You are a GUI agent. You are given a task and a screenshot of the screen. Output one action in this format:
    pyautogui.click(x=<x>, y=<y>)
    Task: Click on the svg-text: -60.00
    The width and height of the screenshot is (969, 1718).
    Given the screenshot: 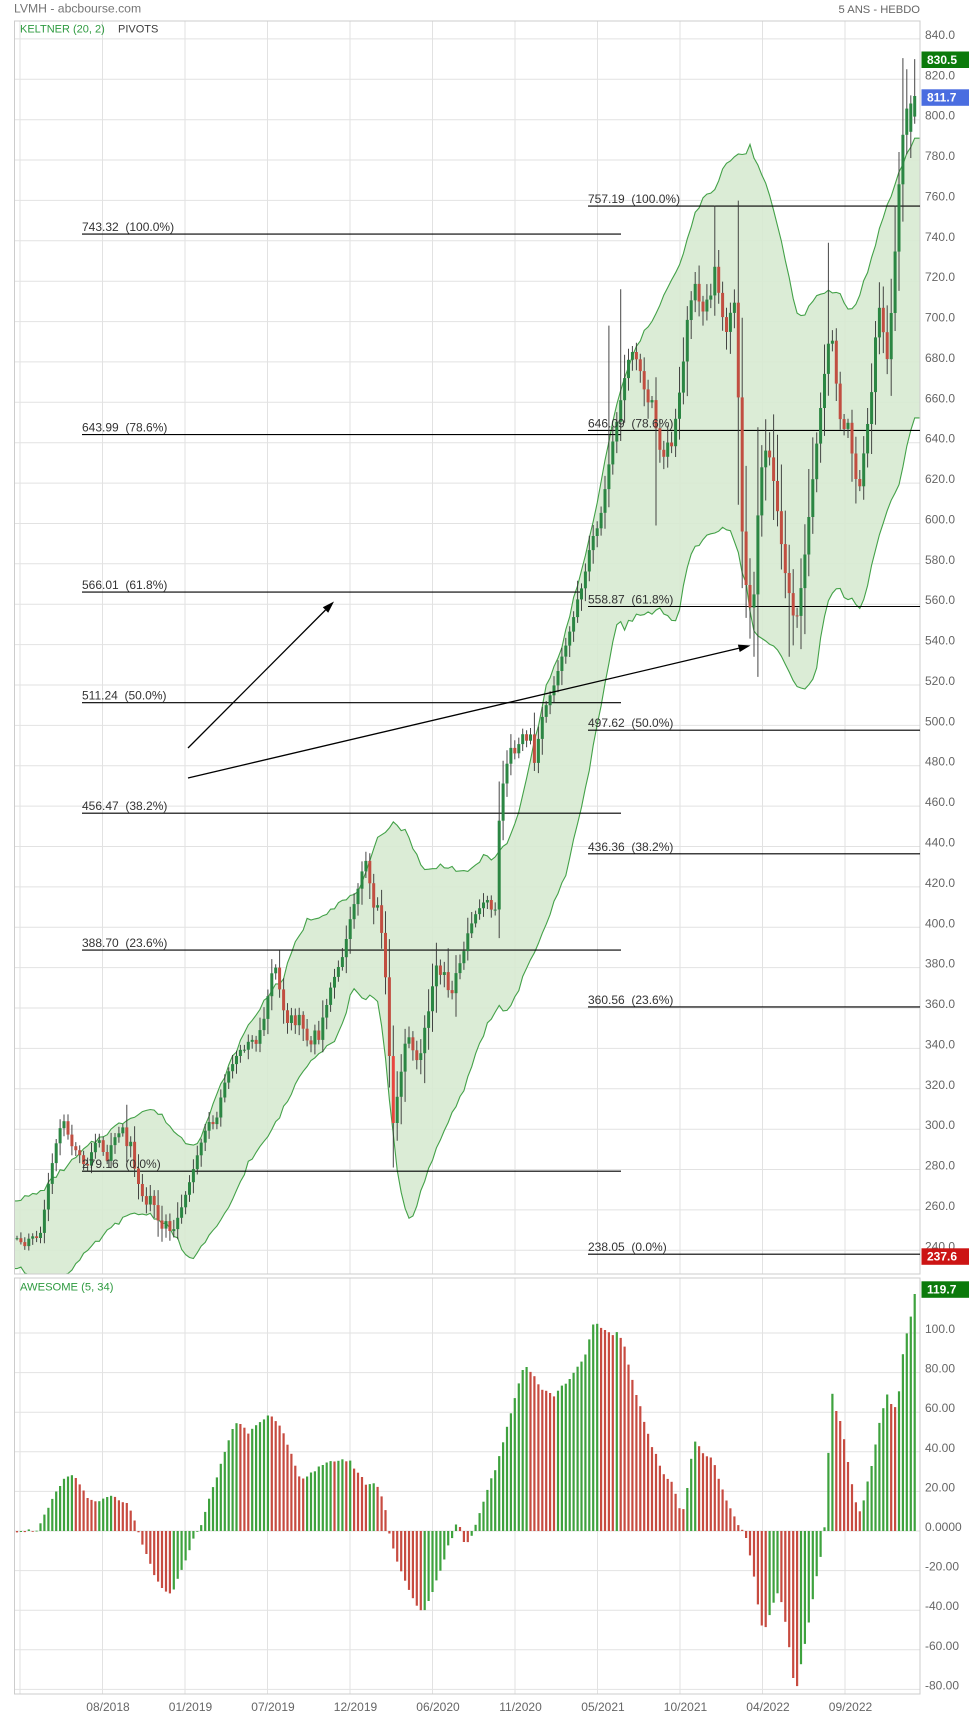 What is the action you would take?
    pyautogui.click(x=942, y=1646)
    